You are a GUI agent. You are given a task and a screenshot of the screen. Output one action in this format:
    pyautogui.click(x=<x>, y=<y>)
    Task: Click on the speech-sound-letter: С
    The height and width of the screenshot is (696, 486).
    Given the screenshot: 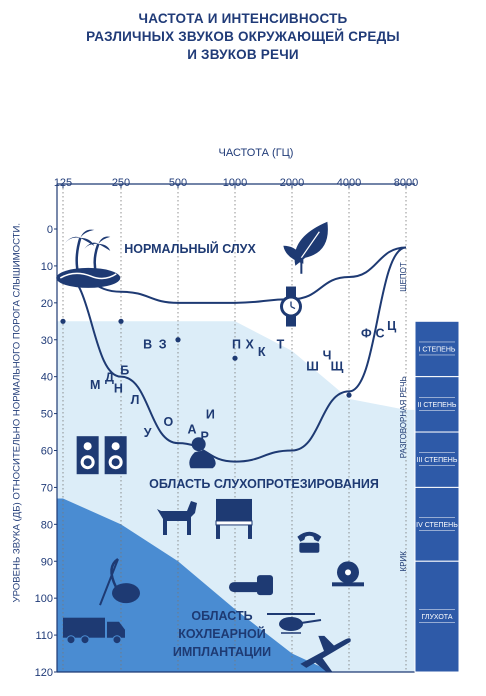 What is the action you would take?
    pyautogui.click(x=379, y=333)
    